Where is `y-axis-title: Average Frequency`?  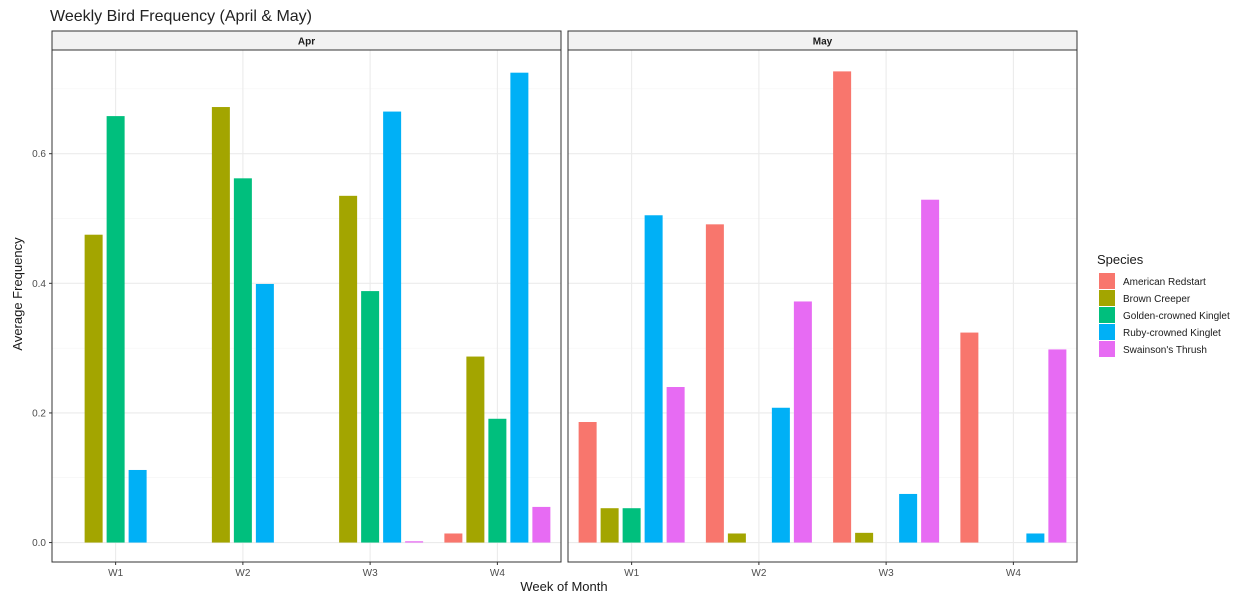
y-axis-title: Average Frequency is located at coordinates (17, 294).